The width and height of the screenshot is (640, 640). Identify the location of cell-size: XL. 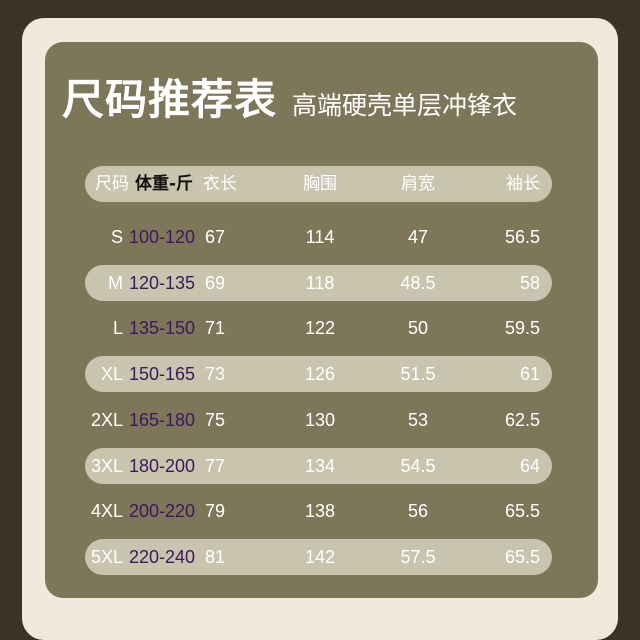
(111, 374).